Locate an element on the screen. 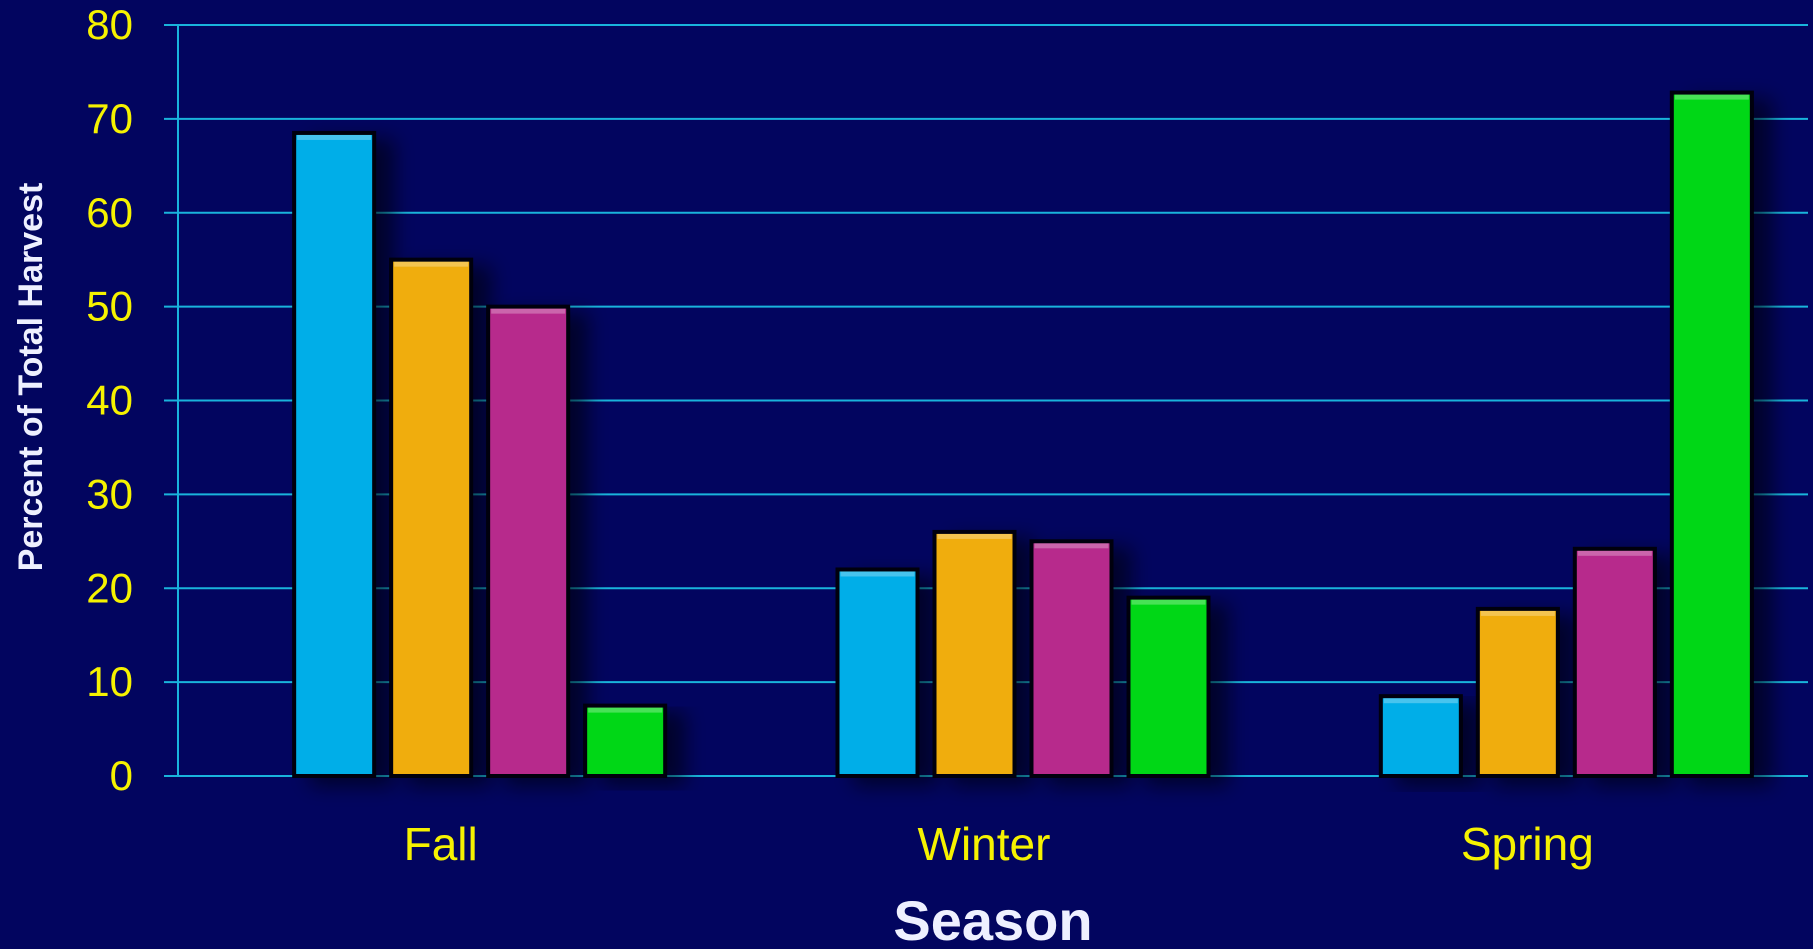  y-tick-labels: 0 10 20 30 40 50 60 70 80 is located at coordinates (109, 400).